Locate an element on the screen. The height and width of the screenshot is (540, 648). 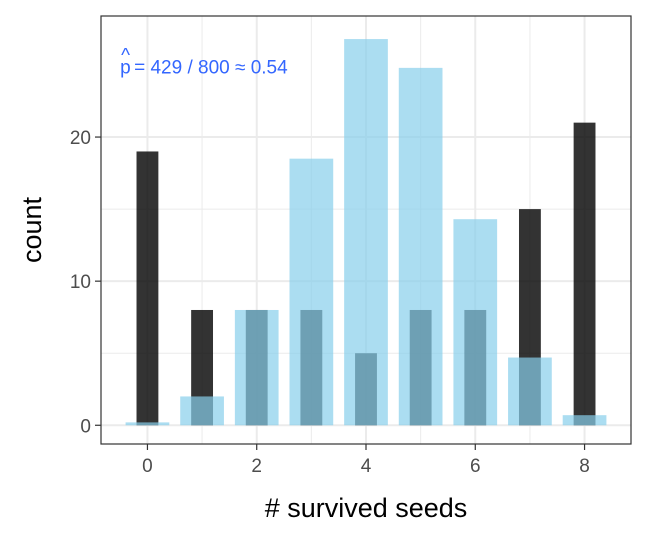
y-tick-label: 10 is located at coordinates (80, 282).